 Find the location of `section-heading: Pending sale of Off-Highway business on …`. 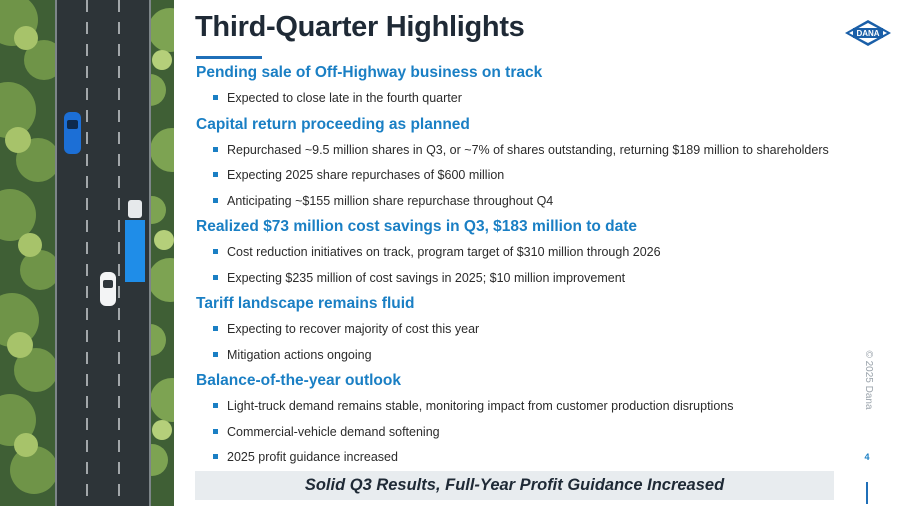

section-heading: Pending sale of Off-Highway business on … is located at coordinates (369, 72).